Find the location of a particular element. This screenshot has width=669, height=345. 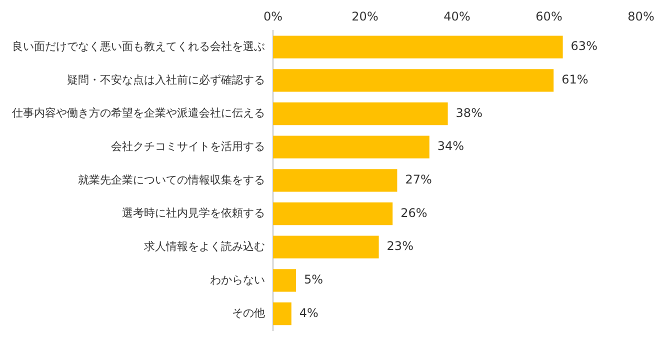

data-label: 4% is located at coordinates (308, 313).